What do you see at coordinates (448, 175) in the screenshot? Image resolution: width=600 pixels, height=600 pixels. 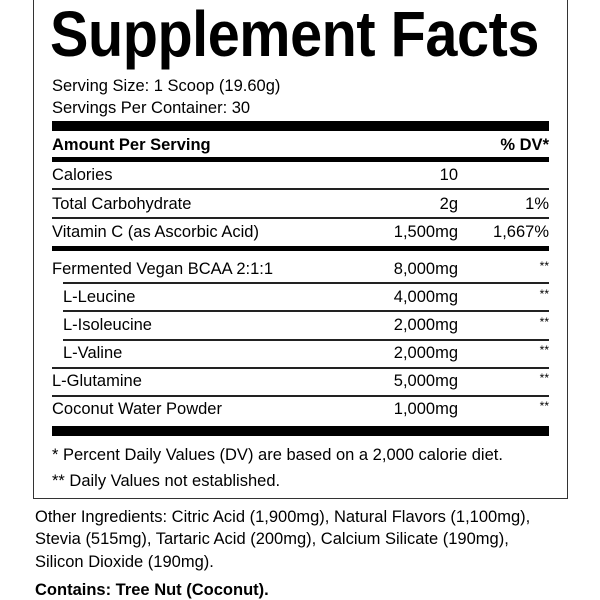 I see `nutrient-amount: 10` at bounding box center [448, 175].